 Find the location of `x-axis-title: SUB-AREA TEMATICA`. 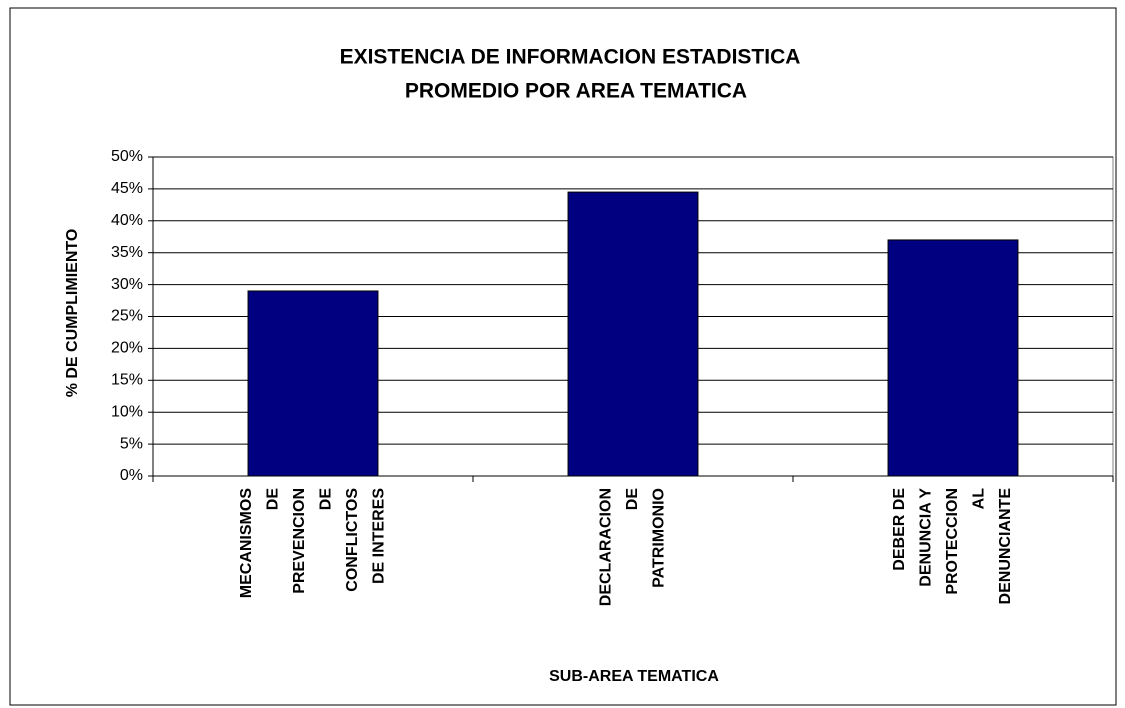

x-axis-title: SUB-AREA TEMATICA is located at coordinates (634, 676).